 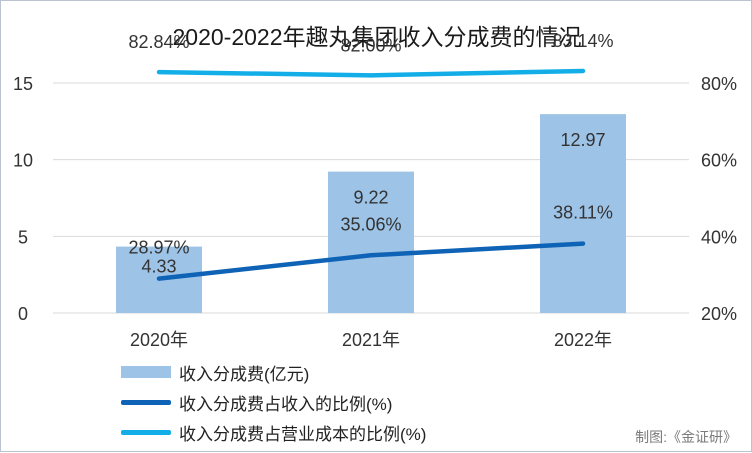 What do you see at coordinates (23, 237) in the screenshot?
I see `y-left-tick-label: 5` at bounding box center [23, 237].